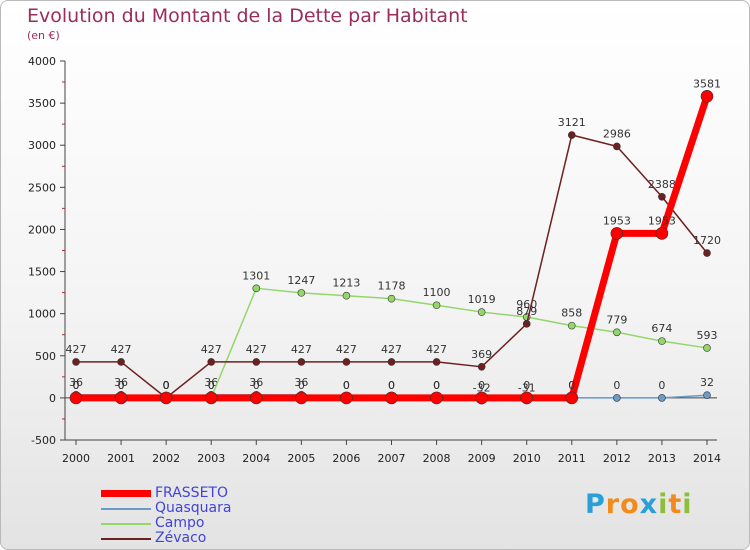 The width and height of the screenshot is (750, 550). I want to click on x-tick-label: 2005, so click(301, 458).